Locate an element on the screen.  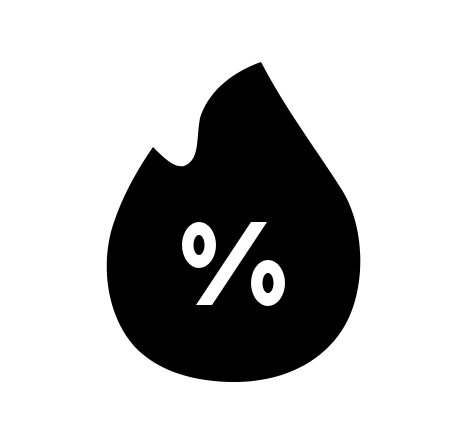
percent-icon is located at coordinates (233, 264).